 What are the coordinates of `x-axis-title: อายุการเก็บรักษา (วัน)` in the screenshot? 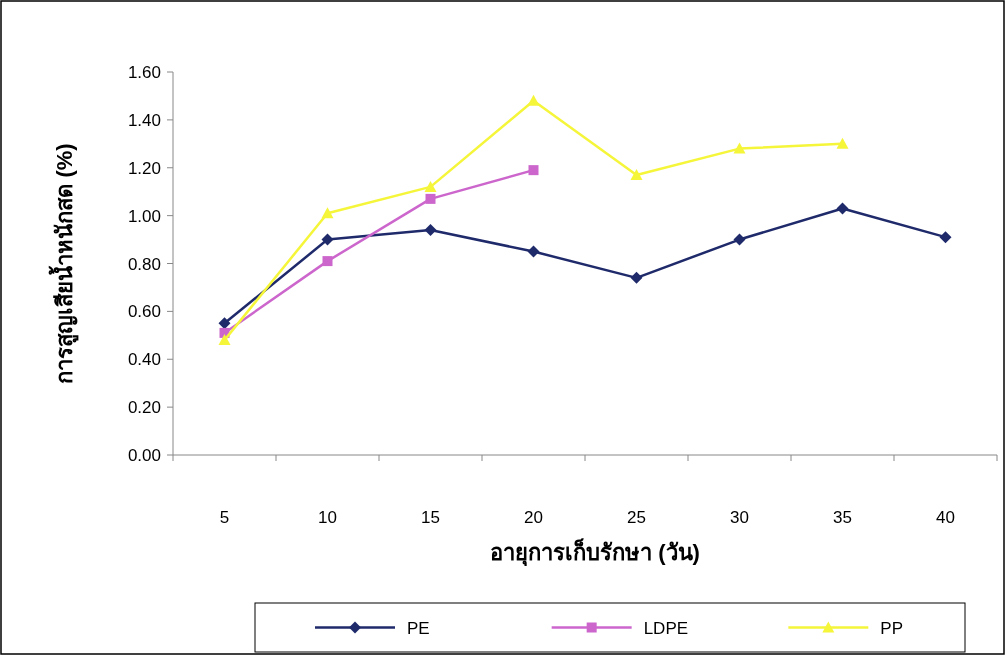 It's located at (595, 552).